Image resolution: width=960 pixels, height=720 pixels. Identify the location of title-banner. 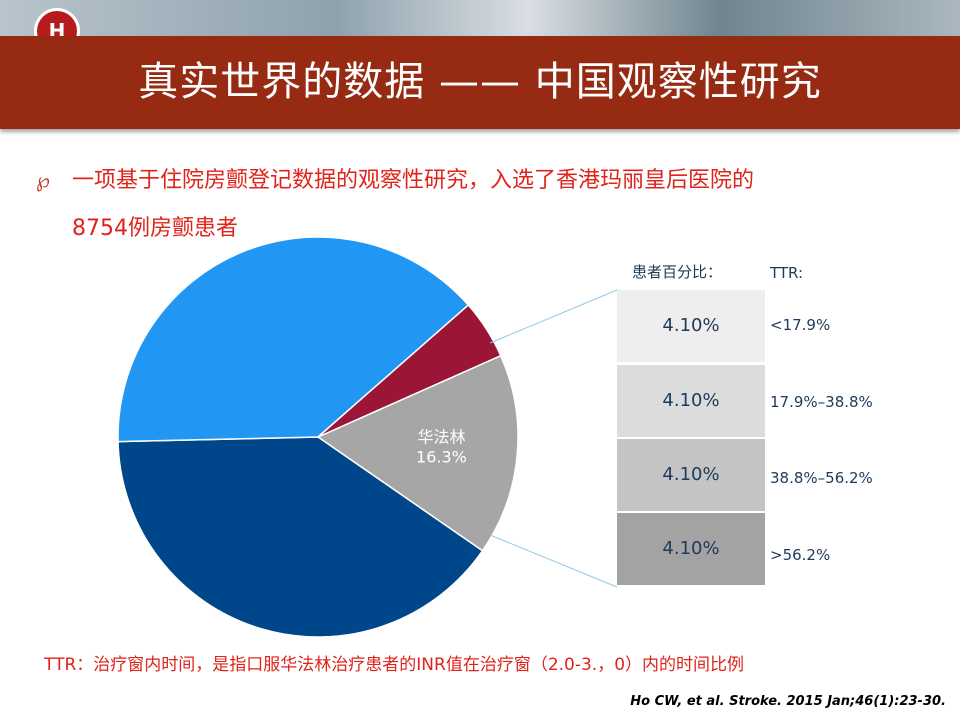
(480, 82).